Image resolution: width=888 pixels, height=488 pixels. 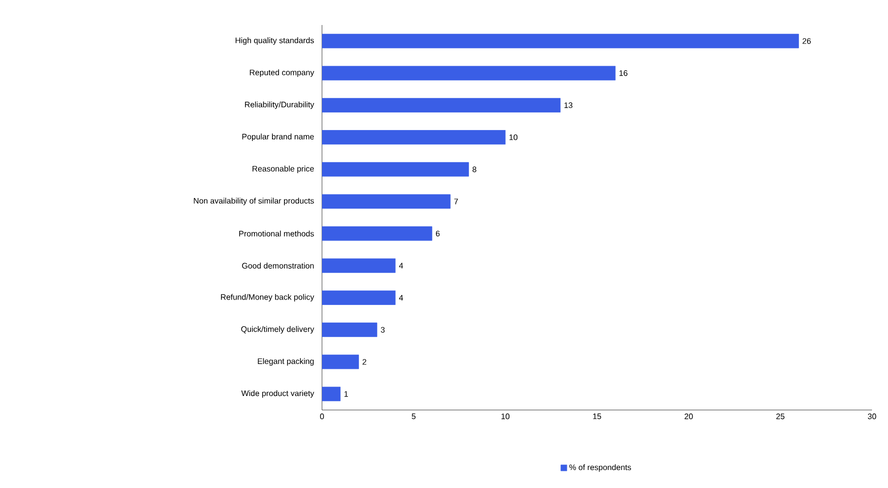 I want to click on y-tick-label: Good demonstration, so click(x=278, y=265).